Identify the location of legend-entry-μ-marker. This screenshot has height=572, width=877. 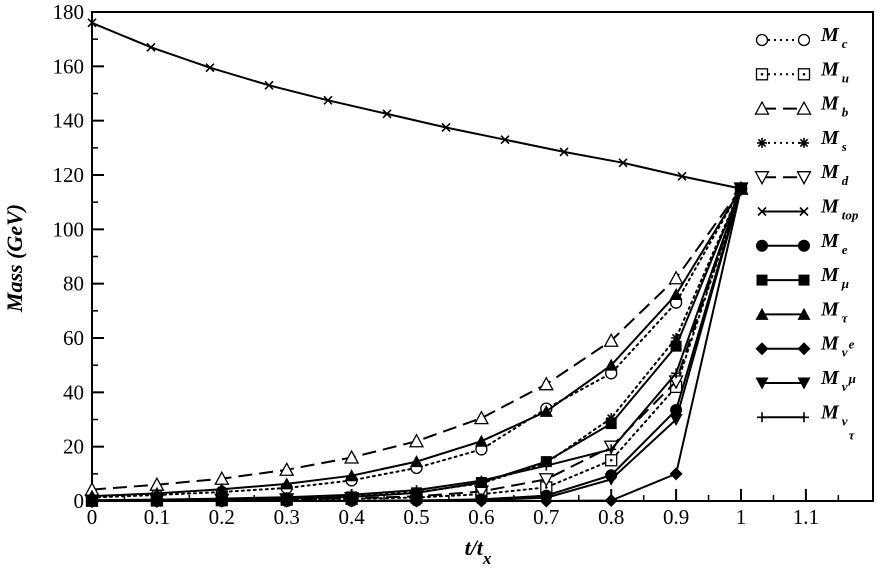
(804, 280).